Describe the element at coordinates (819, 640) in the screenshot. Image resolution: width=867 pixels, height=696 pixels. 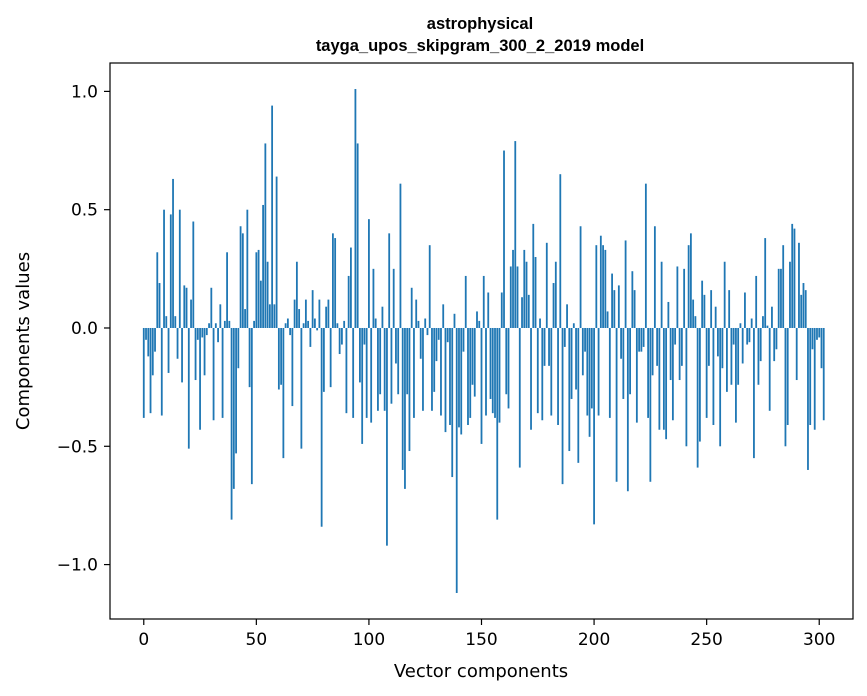
I see `x-tick-label: 300` at that location.